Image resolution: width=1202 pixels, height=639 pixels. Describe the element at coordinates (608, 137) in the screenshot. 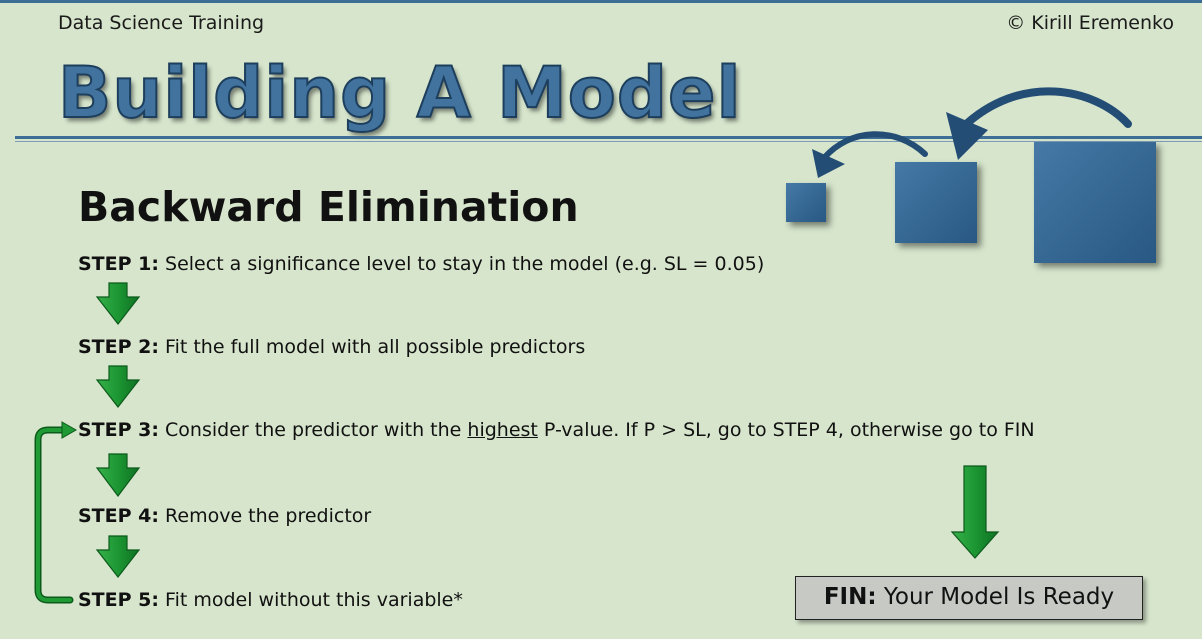

I see `title-divider` at that location.